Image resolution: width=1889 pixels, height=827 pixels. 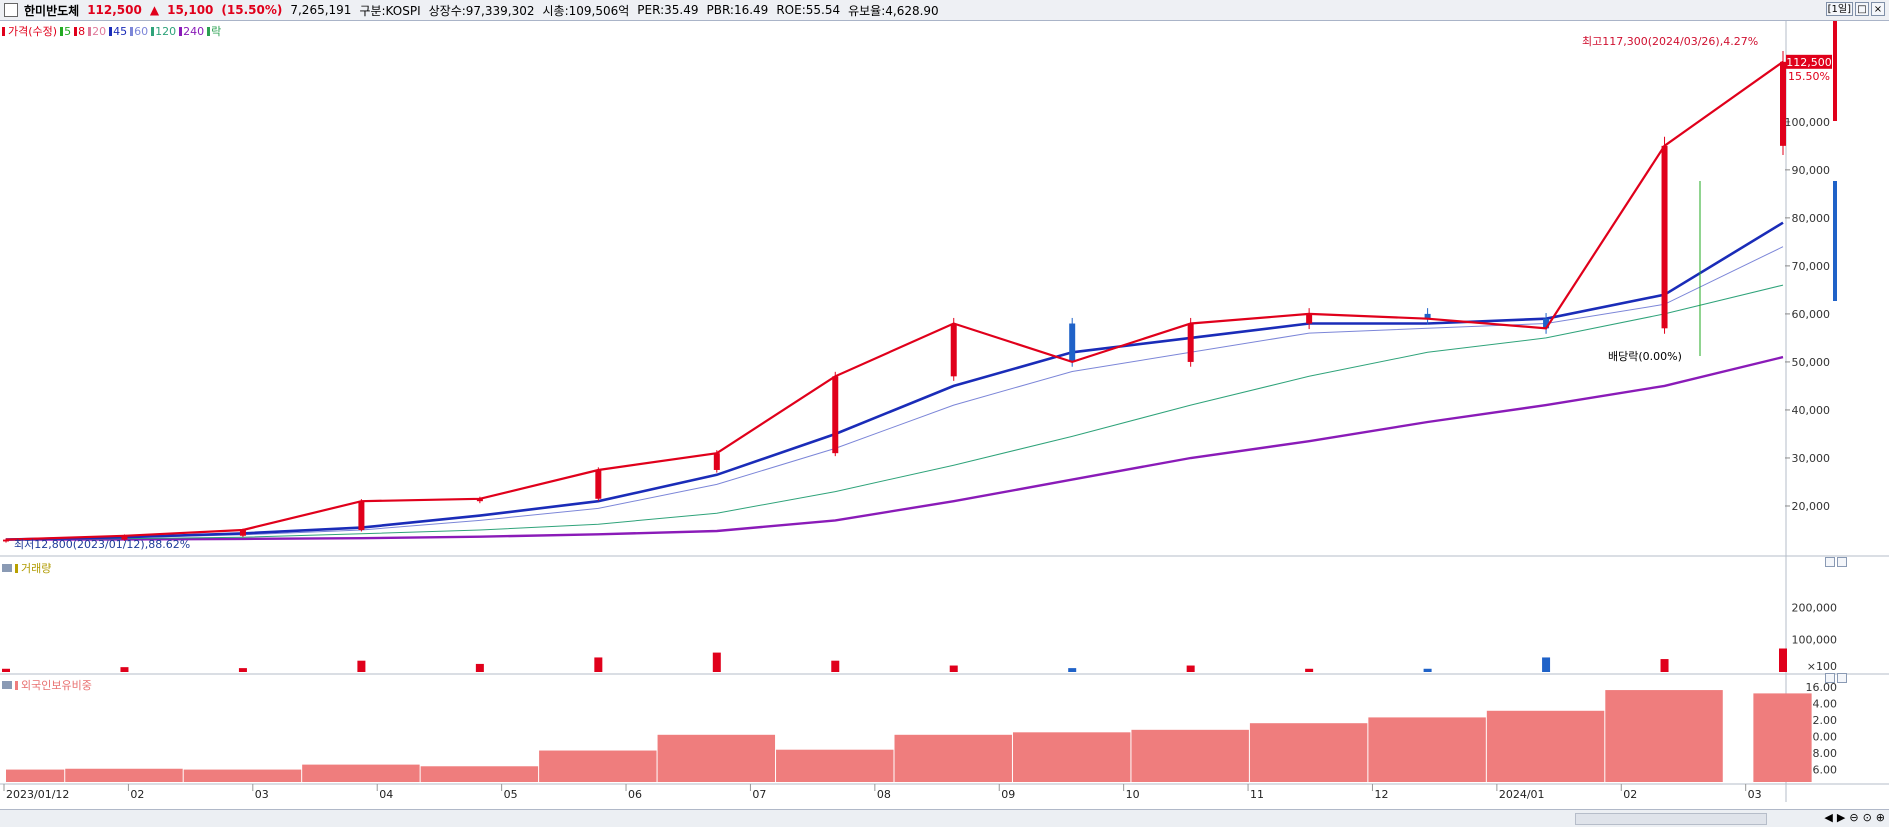 What do you see at coordinates (635, 794) in the screenshot?
I see `x-tick-label: 06` at bounding box center [635, 794].